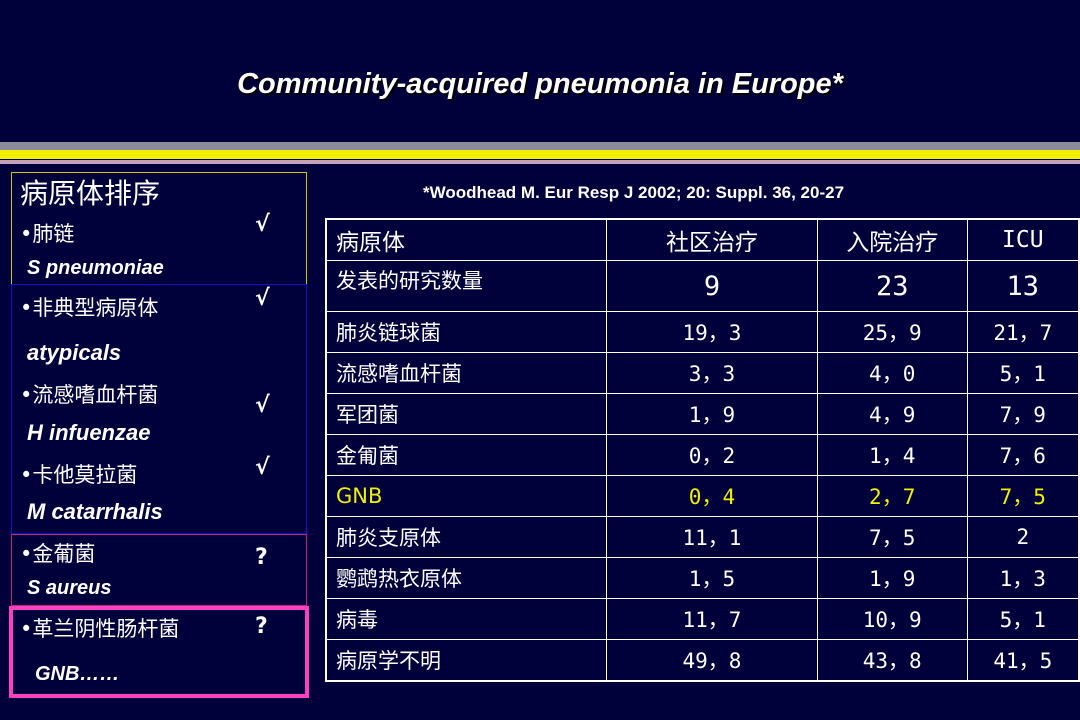 This screenshot has width=1080, height=720. I want to click on row-label: 发表的研究数量, so click(466, 286).